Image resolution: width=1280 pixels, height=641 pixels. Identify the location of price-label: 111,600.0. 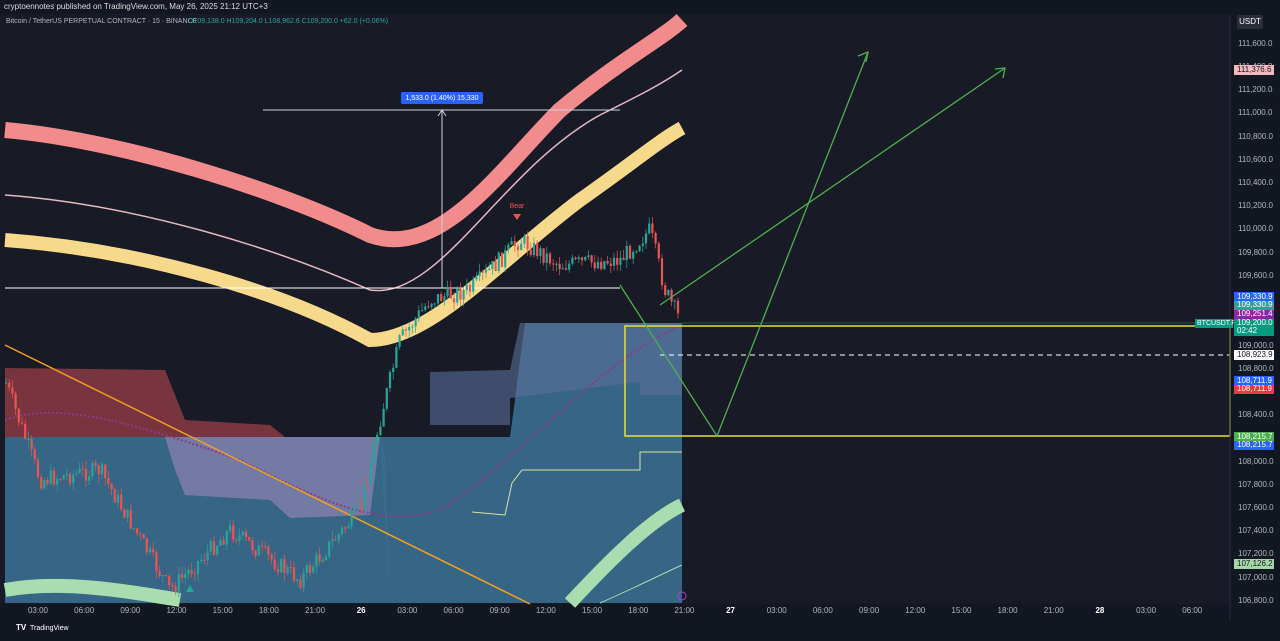
(1255, 43).